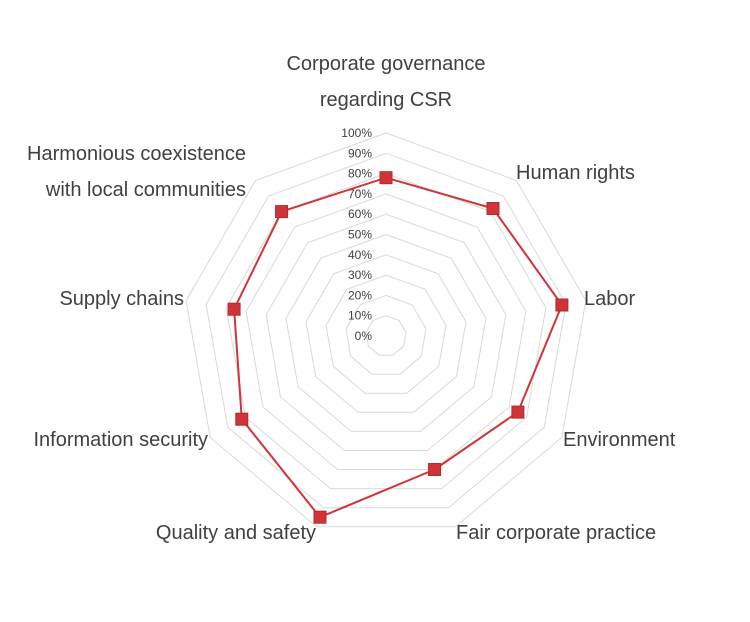  Describe the element at coordinates (385, 82) in the screenshot. I see `category-label: Corporate governance regarding CSR` at that location.